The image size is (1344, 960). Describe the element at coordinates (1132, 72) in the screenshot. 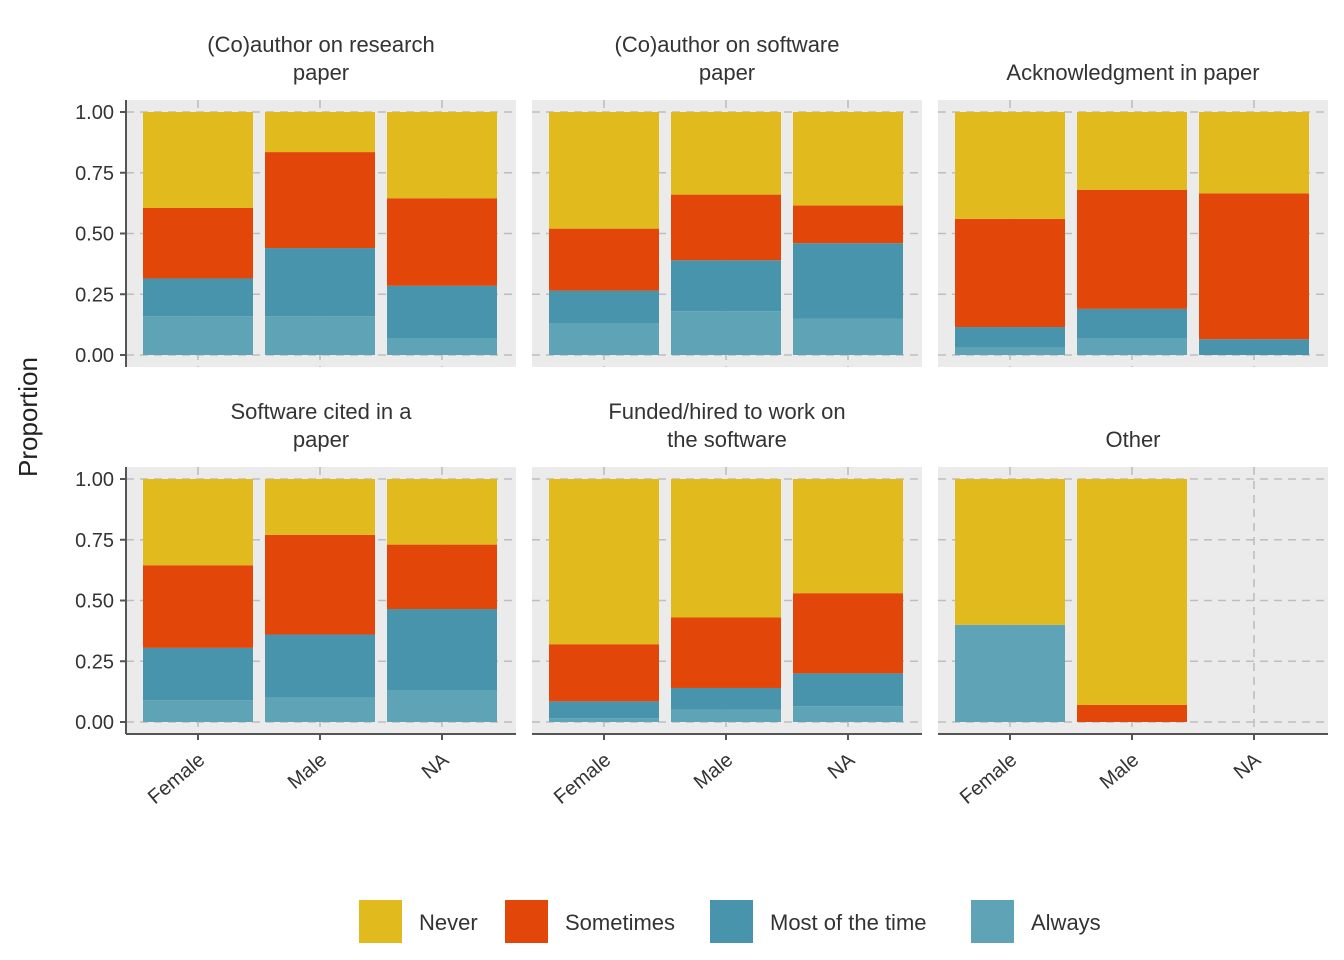

I see `panel-title-line: Acknowledgment in paper` at that location.